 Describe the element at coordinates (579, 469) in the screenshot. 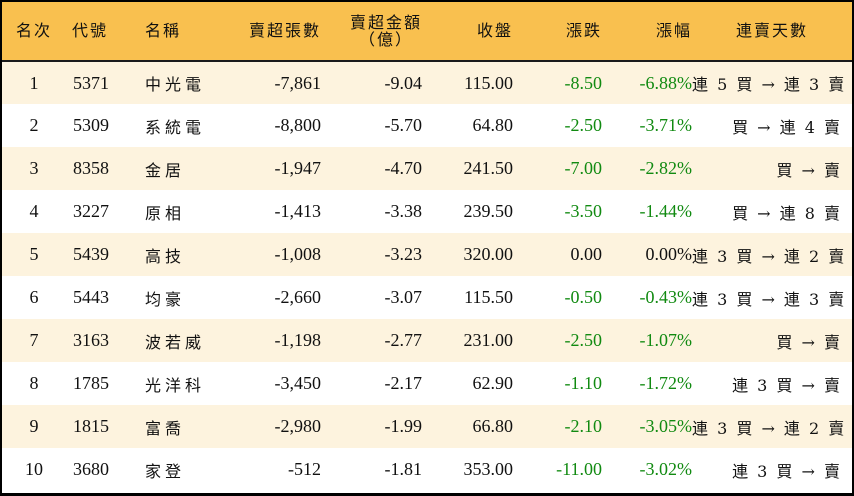

I see `change-cell: -11.00` at that location.